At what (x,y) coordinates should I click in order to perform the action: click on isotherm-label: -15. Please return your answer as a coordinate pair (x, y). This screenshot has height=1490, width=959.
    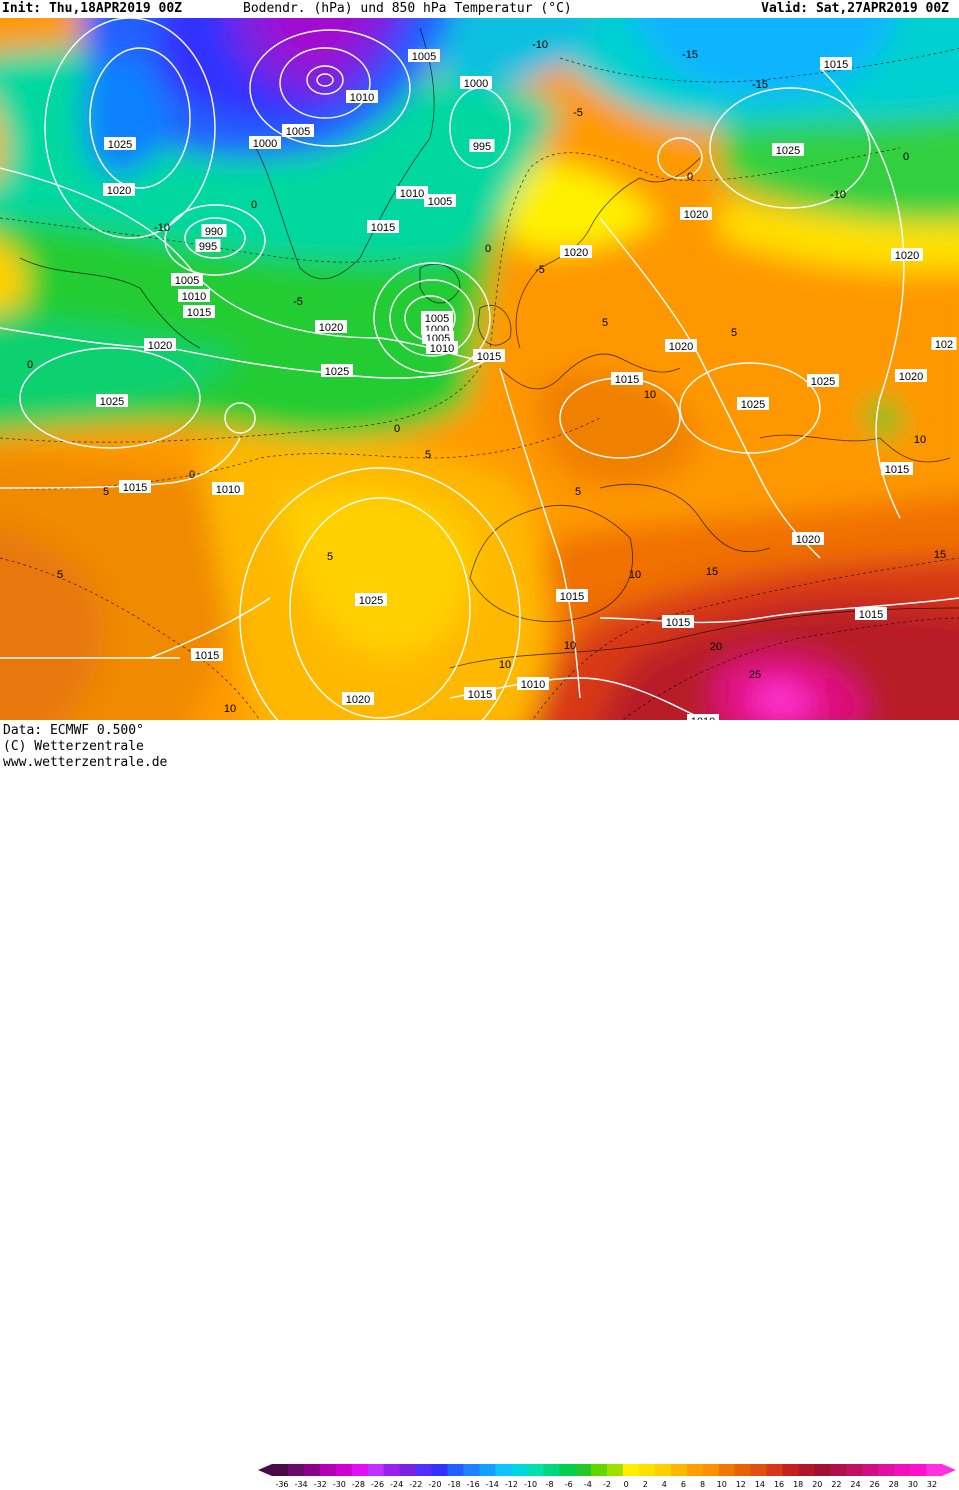
    Looking at the image, I should click on (690, 55).